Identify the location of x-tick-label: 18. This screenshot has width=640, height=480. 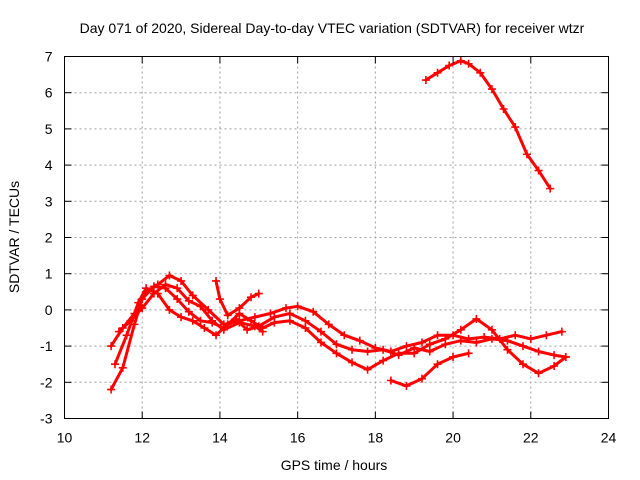
(376, 438).